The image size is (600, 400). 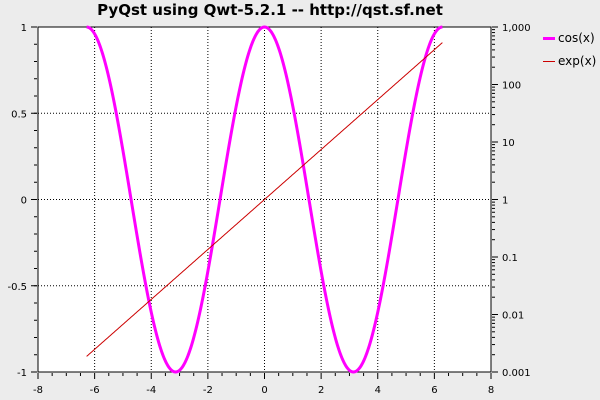 What do you see at coordinates (516, 28) in the screenshot?
I see `y2-tick-label: 1,000` at bounding box center [516, 28].